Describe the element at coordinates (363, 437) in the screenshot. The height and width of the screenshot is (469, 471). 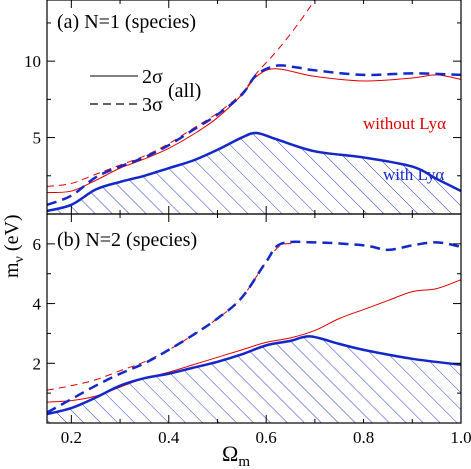
I see `x-tick-label: 0.8` at that location.